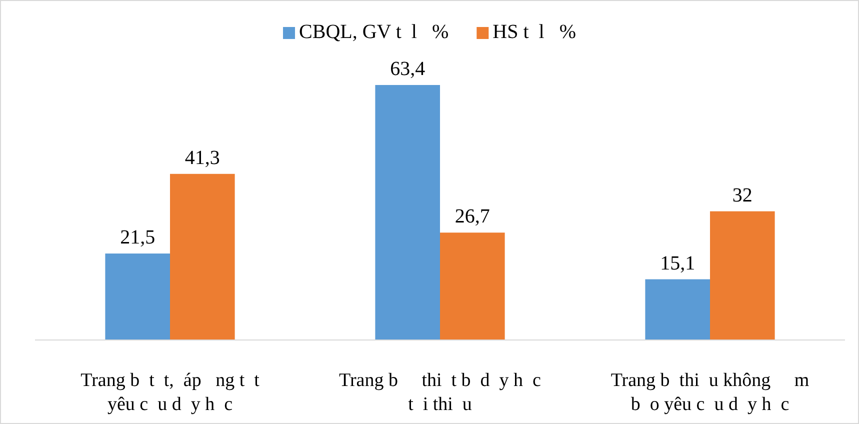 The height and width of the screenshot is (424, 859). What do you see at coordinates (374, 32) in the screenshot?
I see `legend-label: CBQL, GV t l %` at bounding box center [374, 32].